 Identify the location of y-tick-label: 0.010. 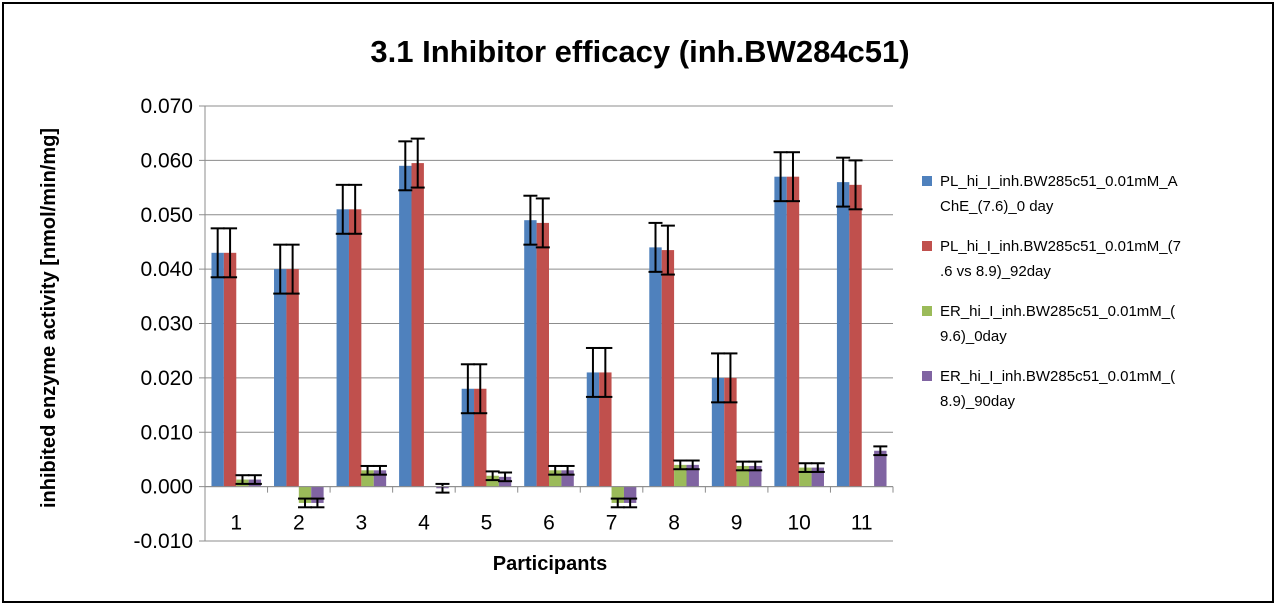
(166, 432).